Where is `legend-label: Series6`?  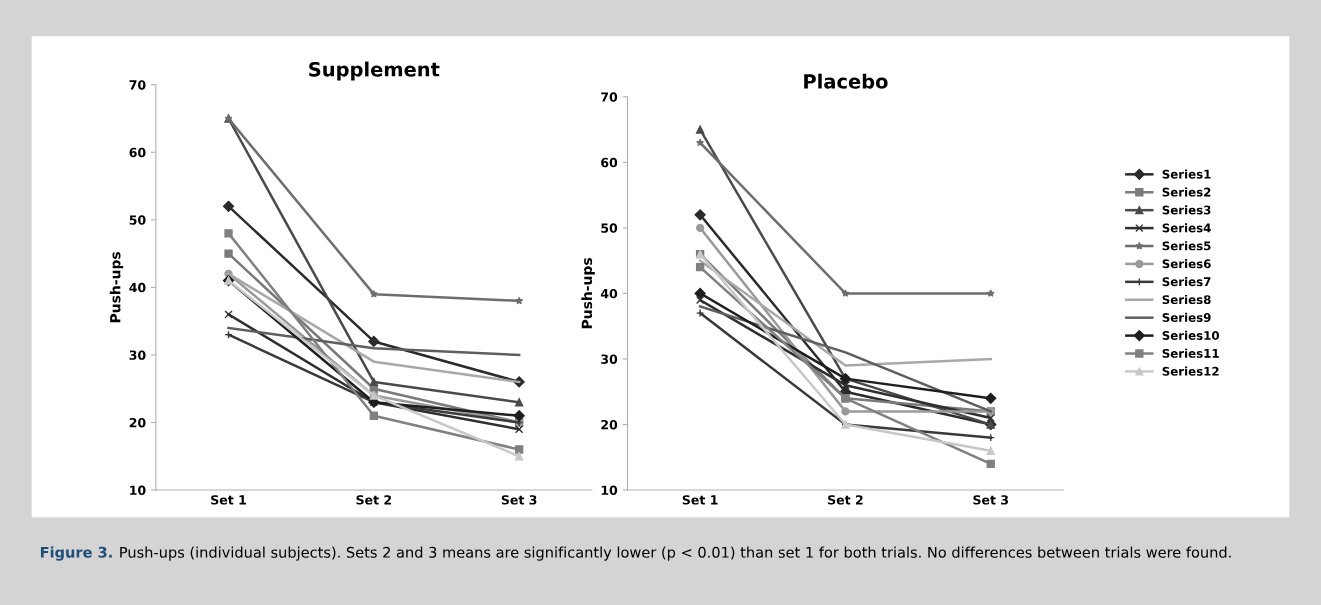
legend-label: Series6 is located at coordinates (1186, 264).